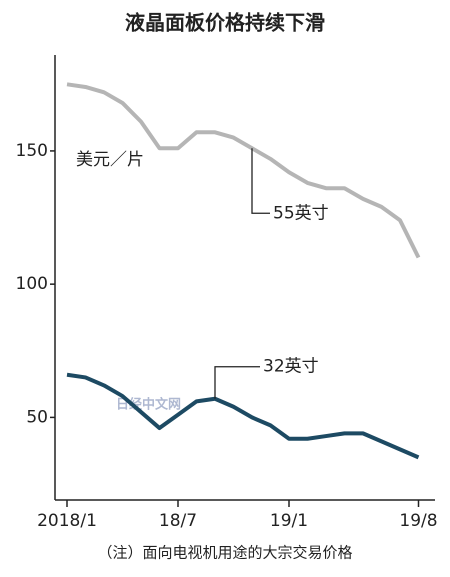  Describe the element at coordinates (67, 521) in the screenshot. I see `x-tick-label: 2018/1` at that location.